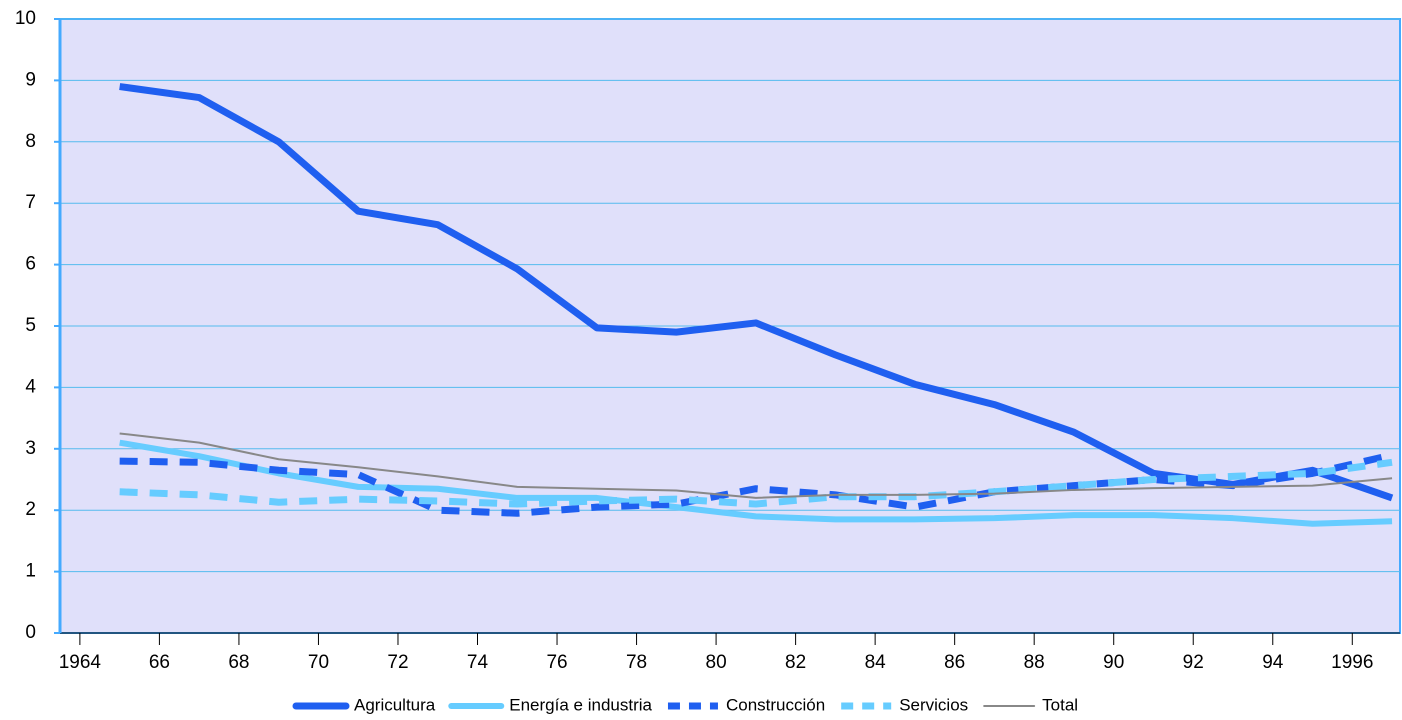 The height and width of the screenshot is (720, 1402). Describe the element at coordinates (395, 704) in the screenshot. I see `legend-label: Agricultura` at that location.